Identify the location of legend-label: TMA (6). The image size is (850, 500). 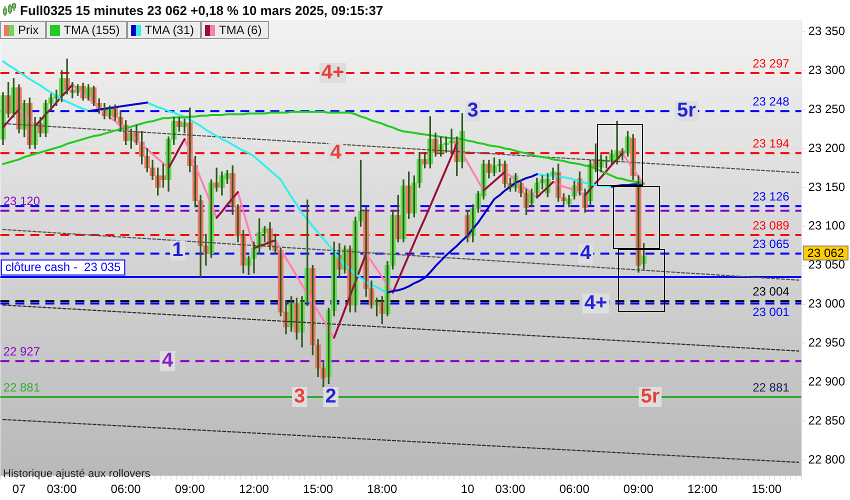
(240, 30).